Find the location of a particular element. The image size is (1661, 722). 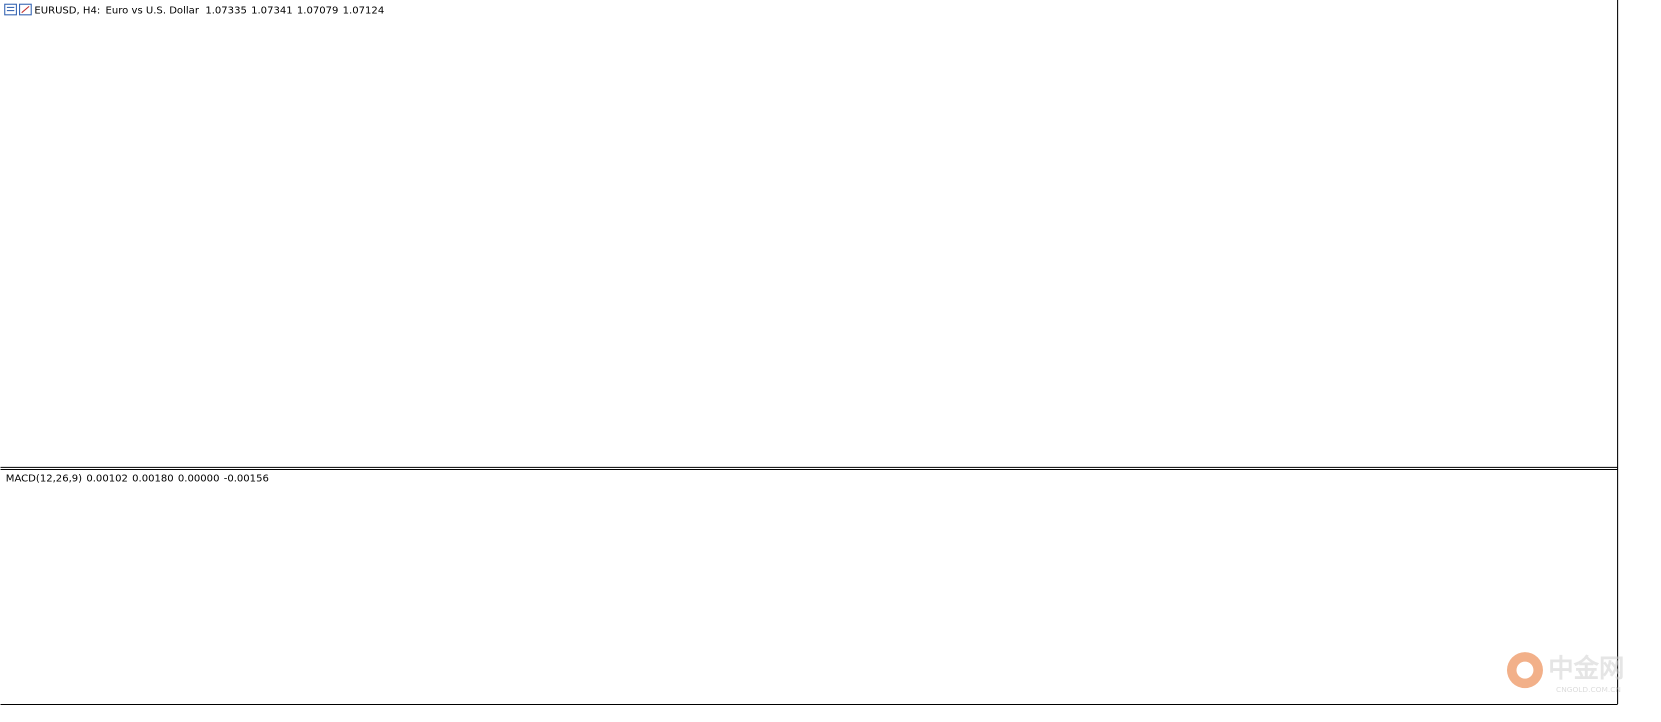

last-low: 1.07079 is located at coordinates (318, 11).